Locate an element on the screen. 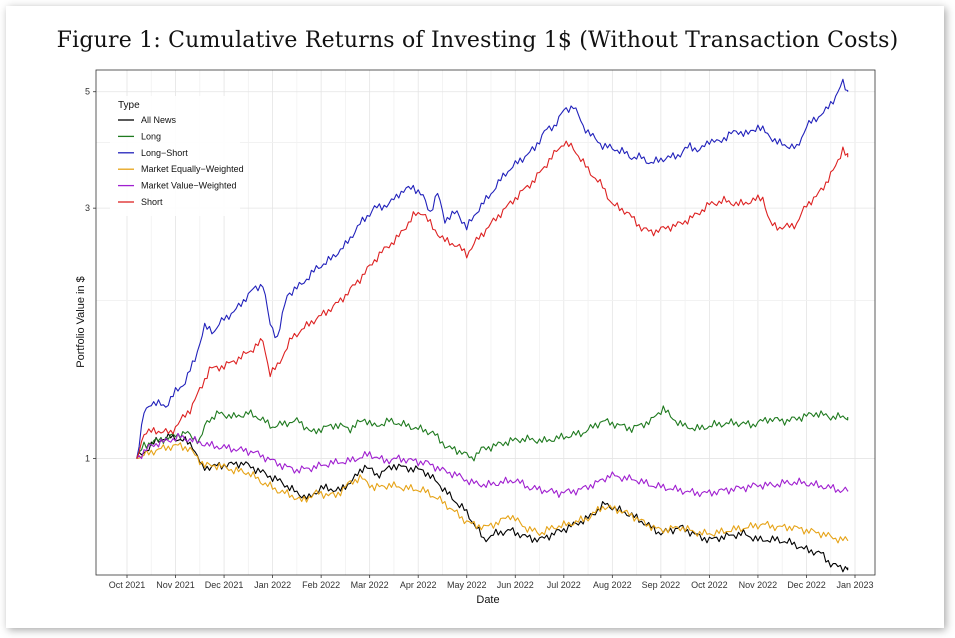 This screenshot has height=638, width=955. x-tick-label: Feb 2022 is located at coordinates (321, 585).